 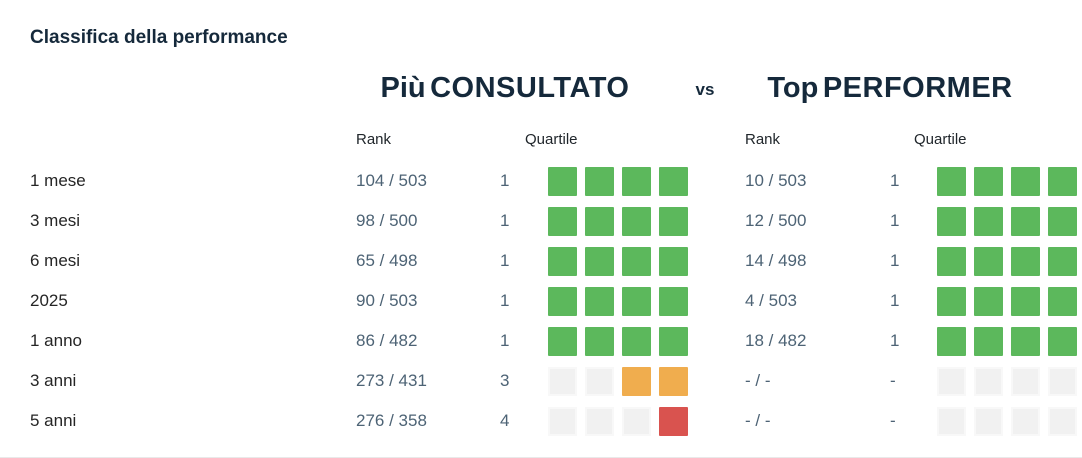 I want to click on right-rank-value: 12 / 500, so click(x=776, y=220).